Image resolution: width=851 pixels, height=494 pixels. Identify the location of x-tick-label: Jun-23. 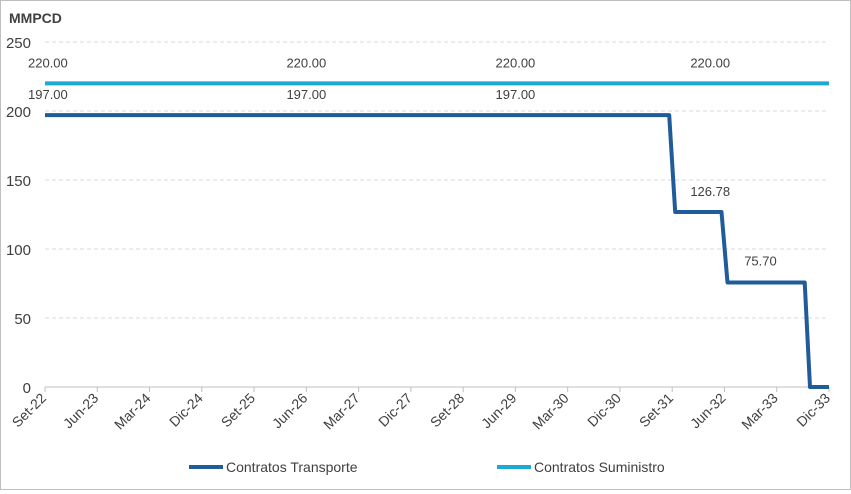
(81, 411).